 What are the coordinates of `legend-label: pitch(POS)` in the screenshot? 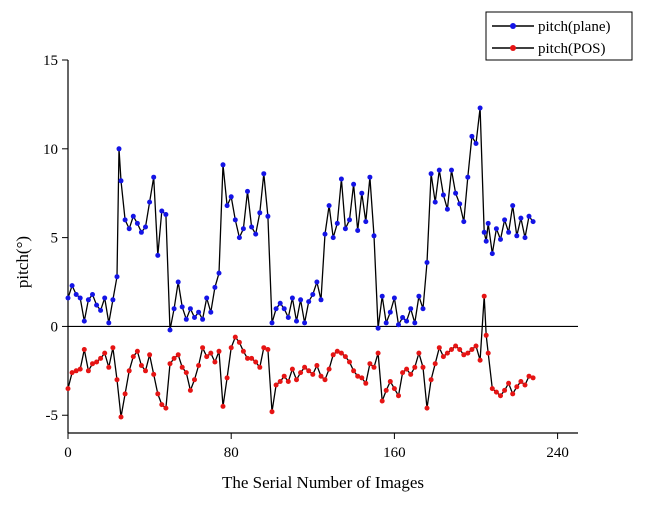 It's located at (572, 49).